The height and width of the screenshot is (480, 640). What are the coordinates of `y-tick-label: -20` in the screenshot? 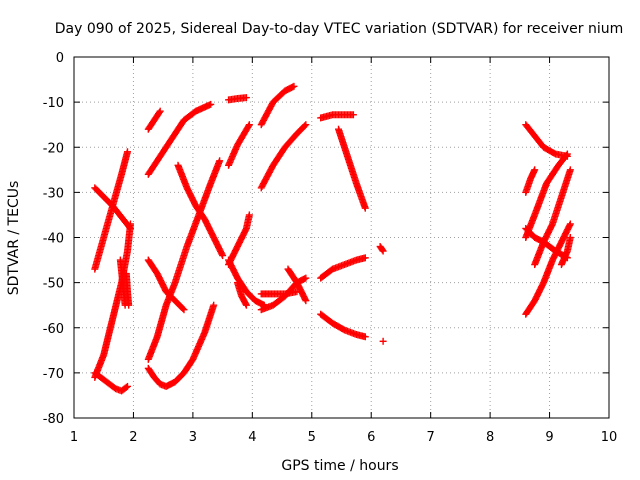 It's located at (53, 148).